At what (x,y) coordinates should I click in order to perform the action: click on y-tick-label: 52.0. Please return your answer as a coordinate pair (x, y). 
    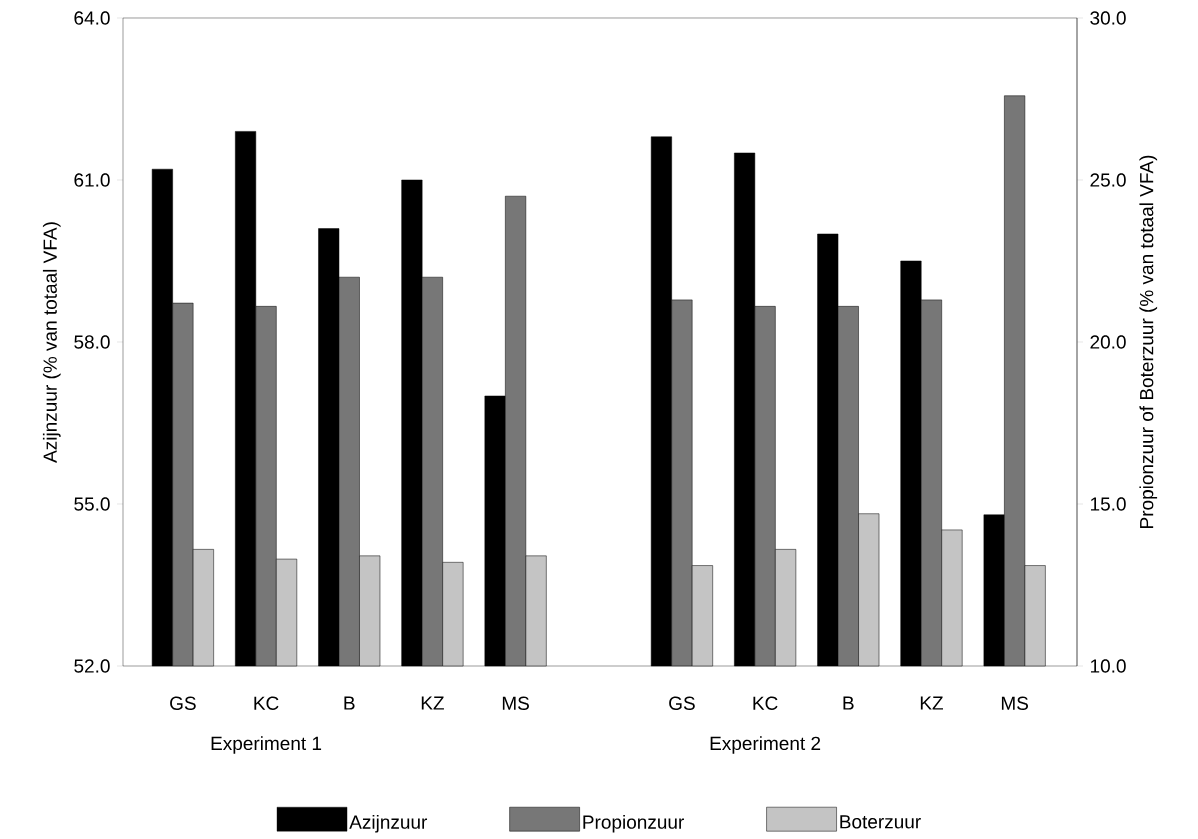
    Looking at the image, I should click on (92, 666).